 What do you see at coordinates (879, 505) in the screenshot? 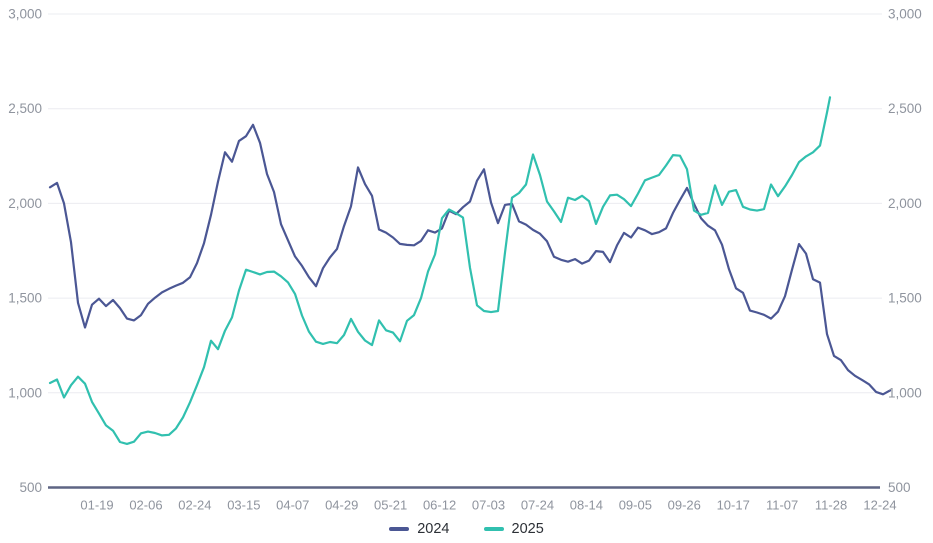
I see `x-tick-label: 12-24` at bounding box center [879, 505].